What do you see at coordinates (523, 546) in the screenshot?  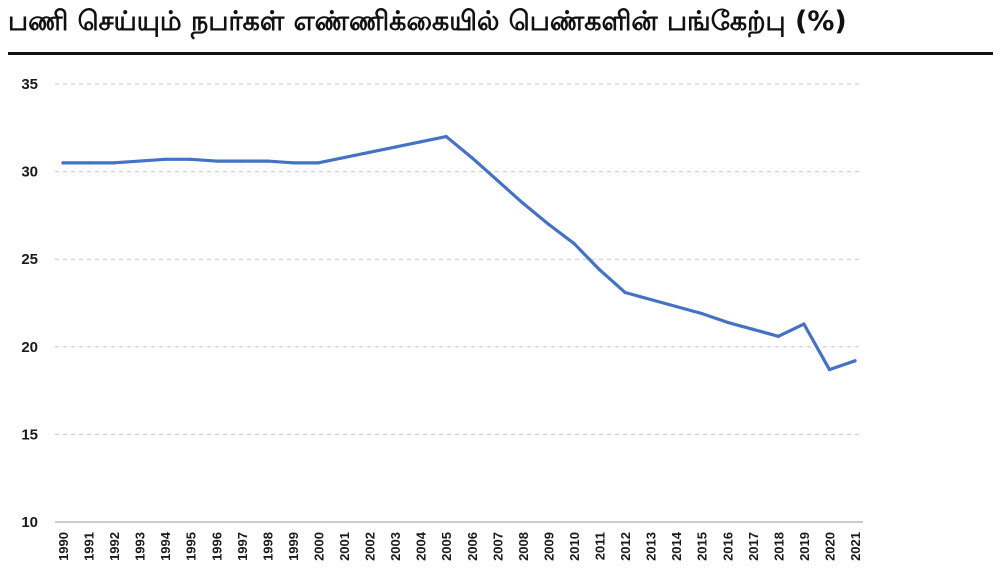 I see `x-tick-label: 2008` at bounding box center [523, 546].